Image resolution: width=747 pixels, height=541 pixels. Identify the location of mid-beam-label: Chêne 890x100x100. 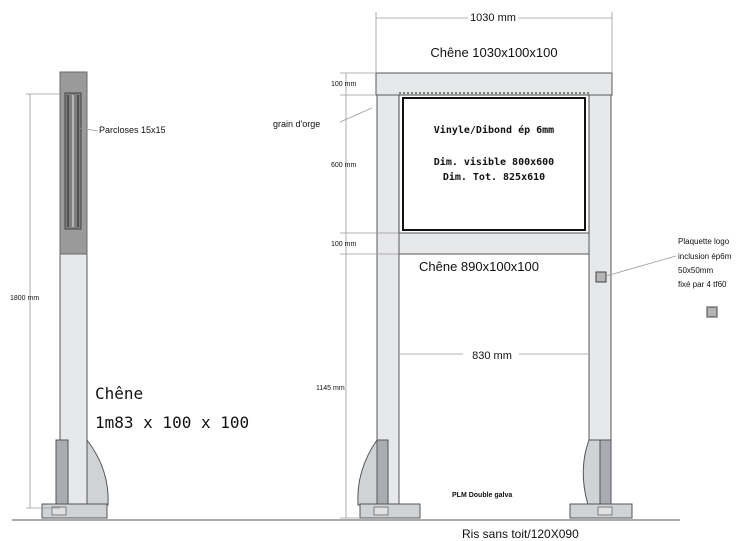
(479, 266).